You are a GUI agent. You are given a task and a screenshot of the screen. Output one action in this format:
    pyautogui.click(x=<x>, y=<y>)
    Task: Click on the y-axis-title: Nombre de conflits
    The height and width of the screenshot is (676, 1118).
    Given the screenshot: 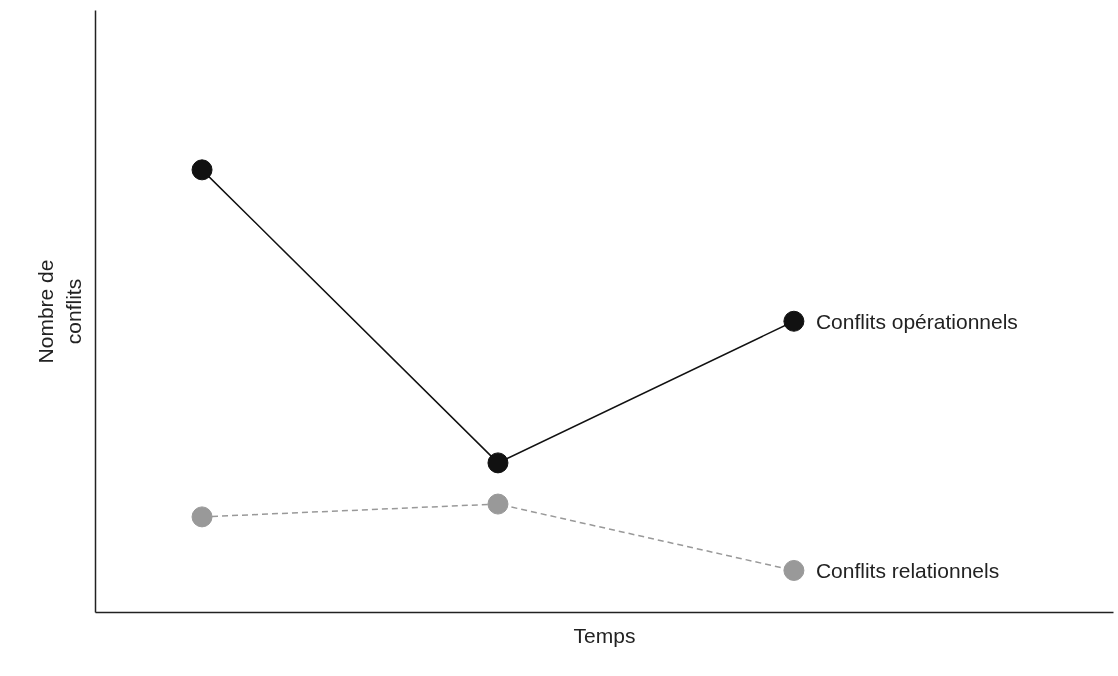 What is the action you would take?
    pyautogui.click(x=59, y=311)
    